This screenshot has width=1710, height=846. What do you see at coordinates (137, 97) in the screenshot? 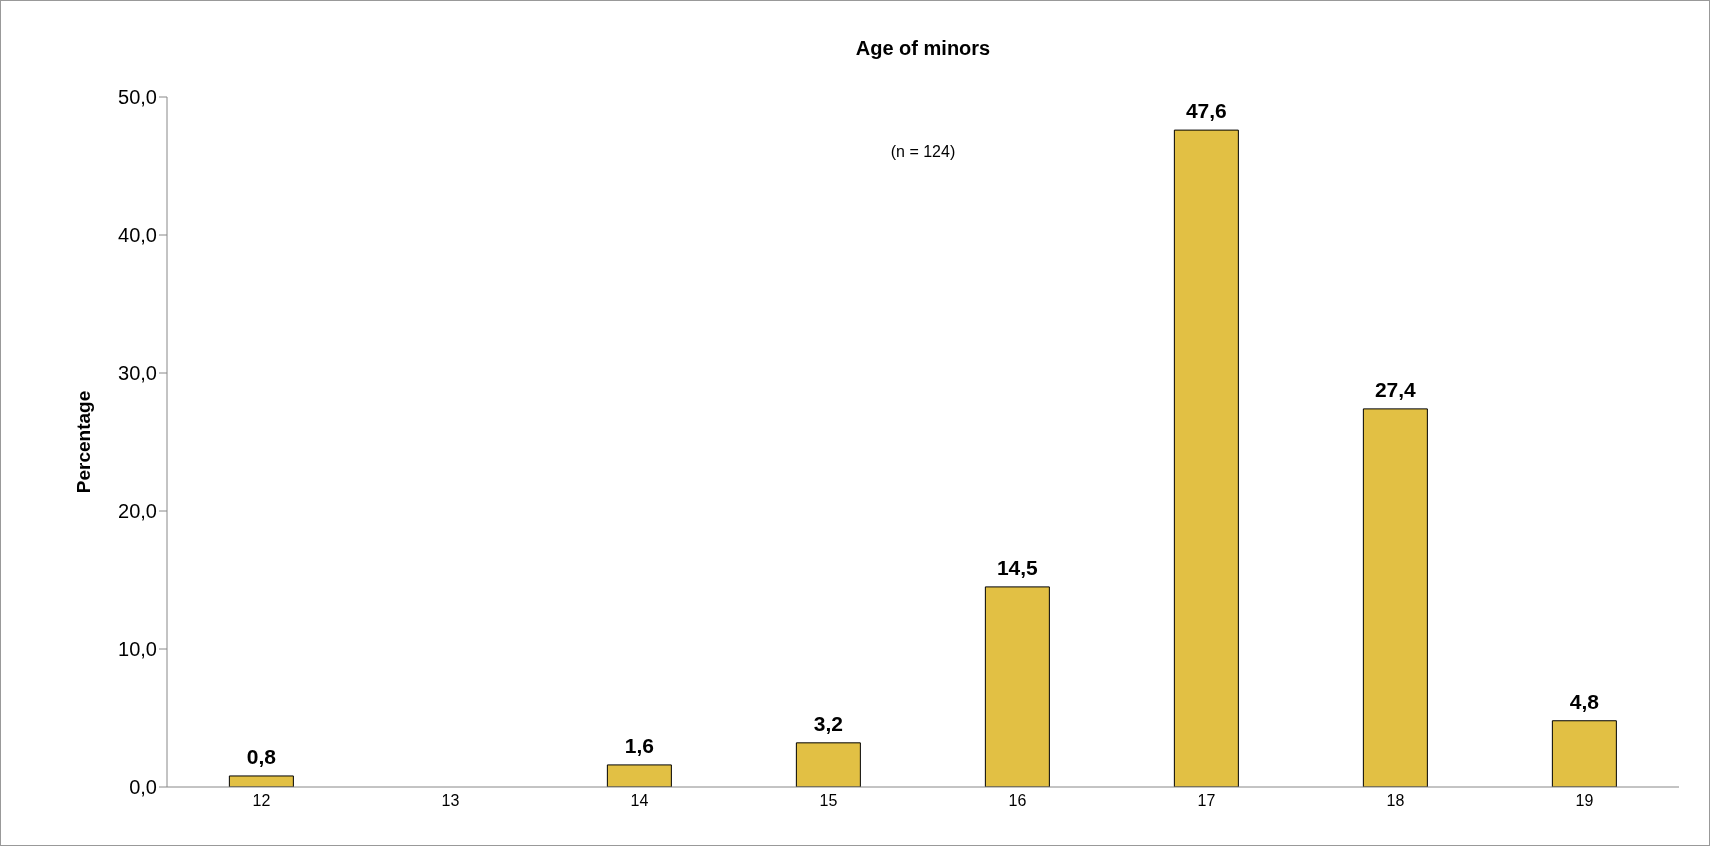
I see `y-tick-label: 50,0` at bounding box center [137, 97].